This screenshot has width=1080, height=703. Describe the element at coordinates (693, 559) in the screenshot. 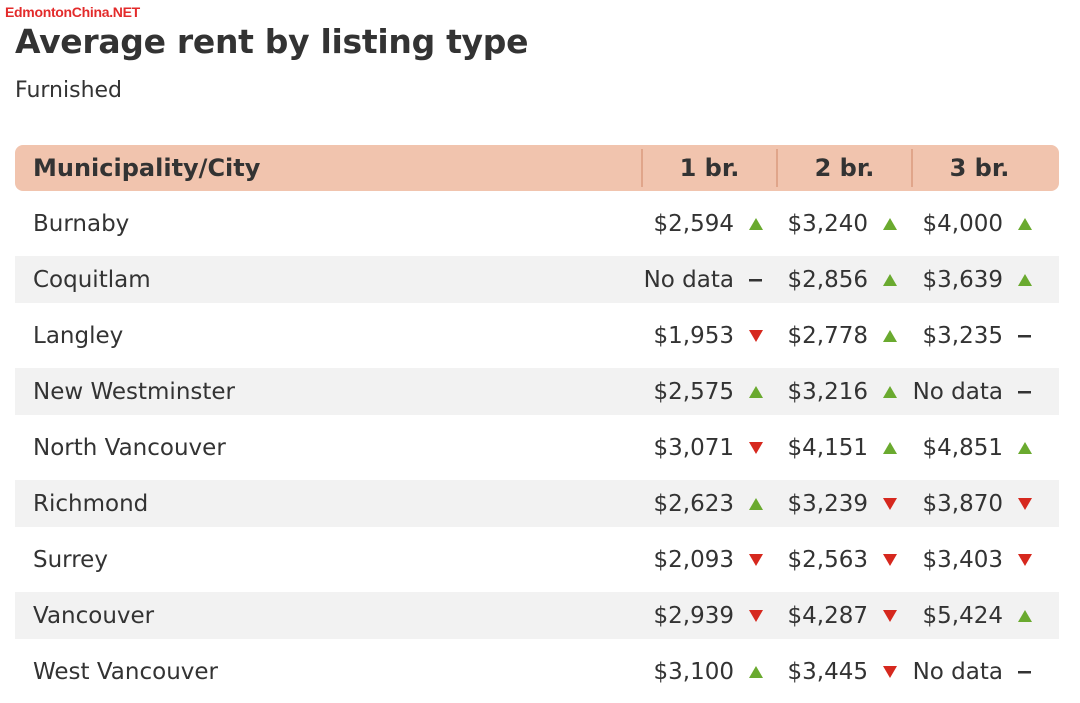

I see `rent-value: $2,093` at that location.